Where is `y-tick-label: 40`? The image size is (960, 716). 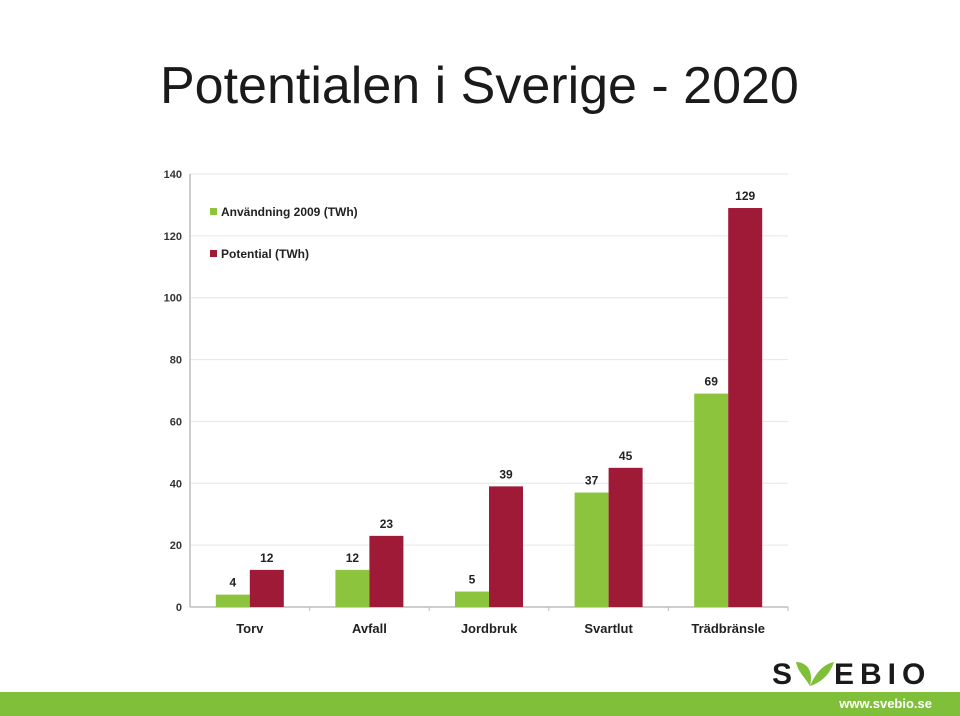 y-tick-label: 40 is located at coordinates (176, 484).